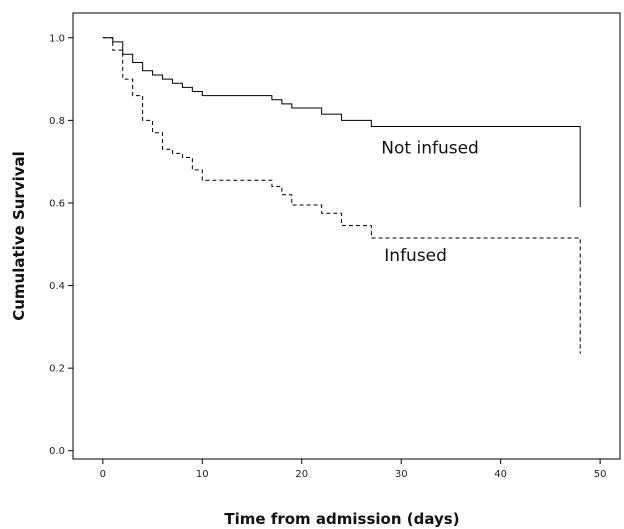 This screenshot has height=529, width=624. I want to click on x-tick-label: 0, so click(103, 474).